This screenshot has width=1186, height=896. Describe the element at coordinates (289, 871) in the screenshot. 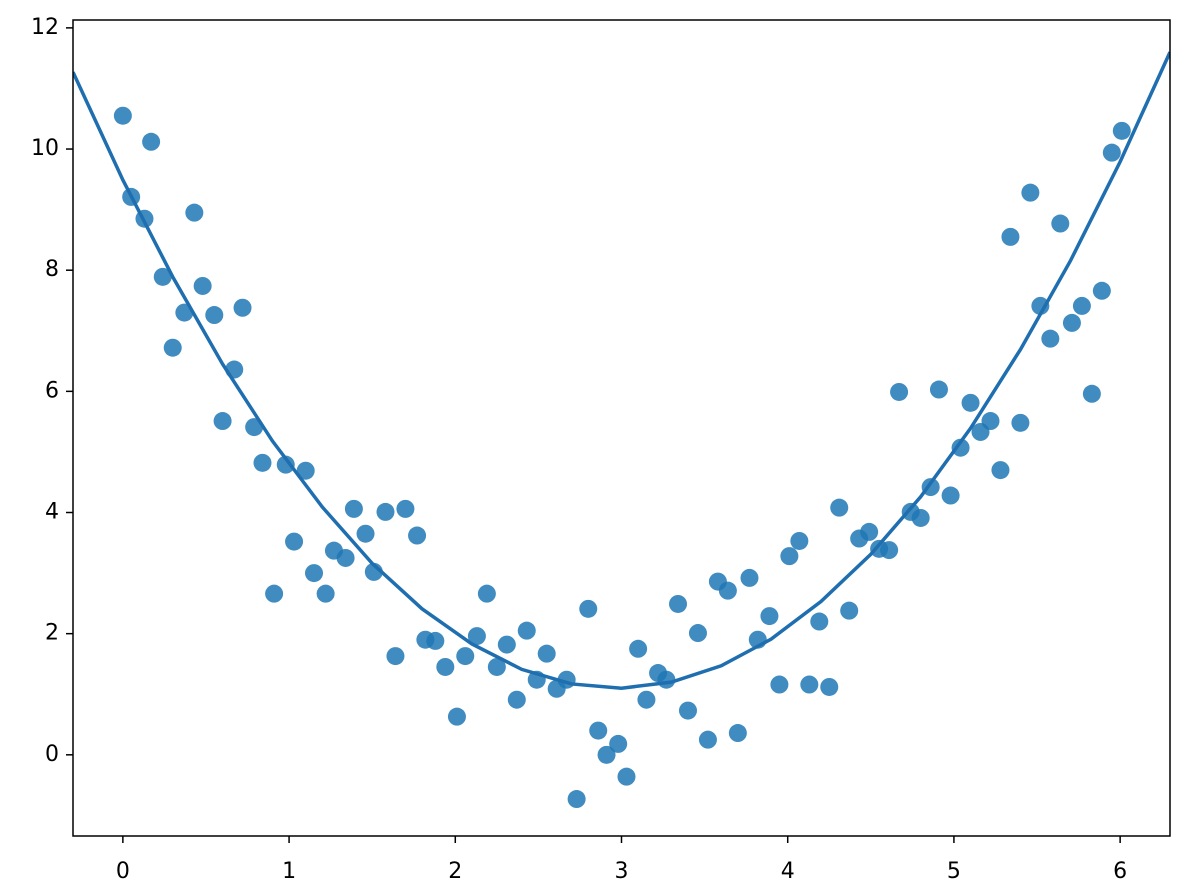

I see `x-tick-label: 1` at that location.